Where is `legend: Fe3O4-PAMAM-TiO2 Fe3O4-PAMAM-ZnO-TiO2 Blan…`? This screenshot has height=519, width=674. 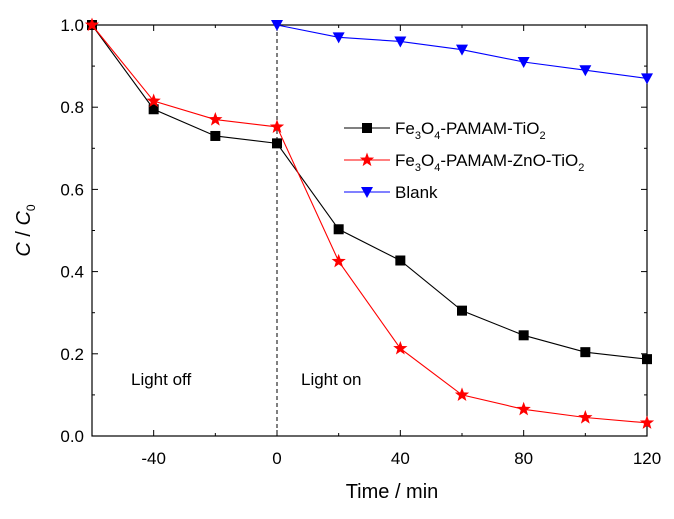
legend: Fe3O4-PAMAM-TiO2 Fe3O4-PAMAM-ZnO-TiO2 Blan… is located at coordinates (464, 160).